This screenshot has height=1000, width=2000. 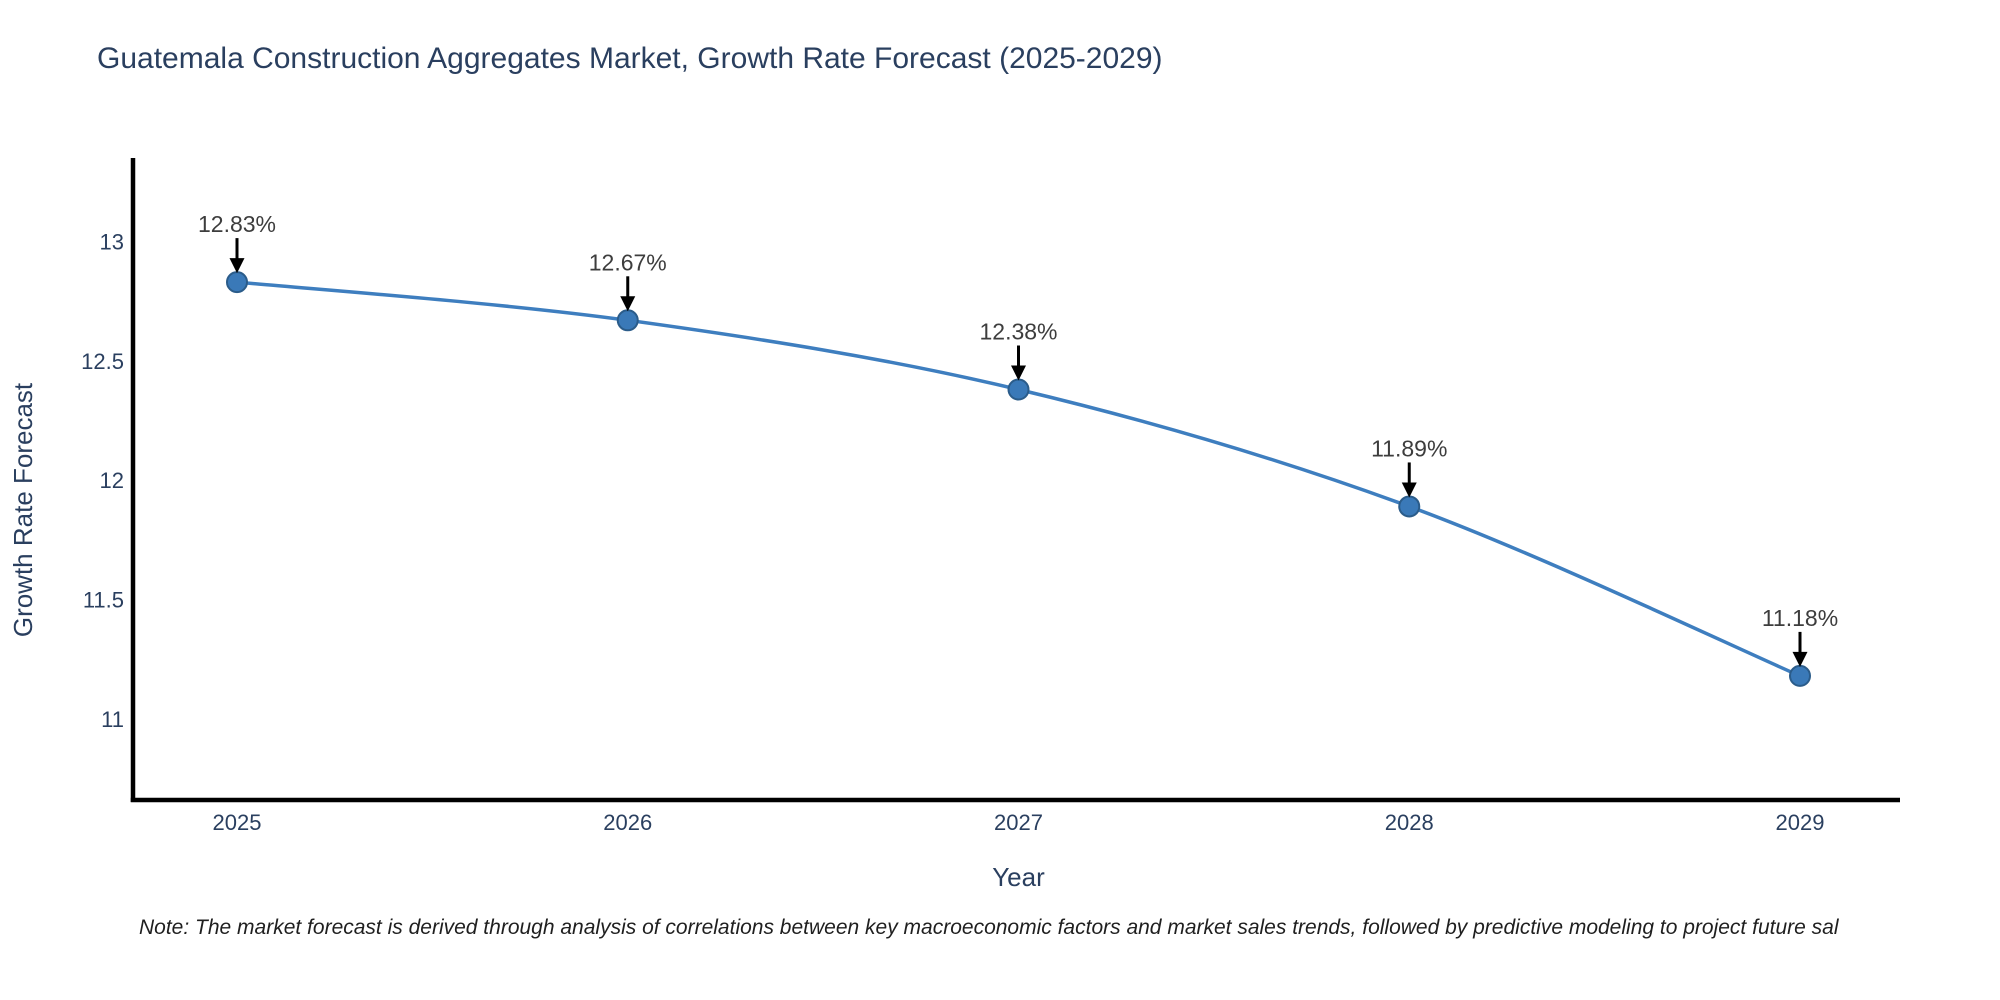 I want to click on y-tick-label: 11, so click(x=112, y=719).